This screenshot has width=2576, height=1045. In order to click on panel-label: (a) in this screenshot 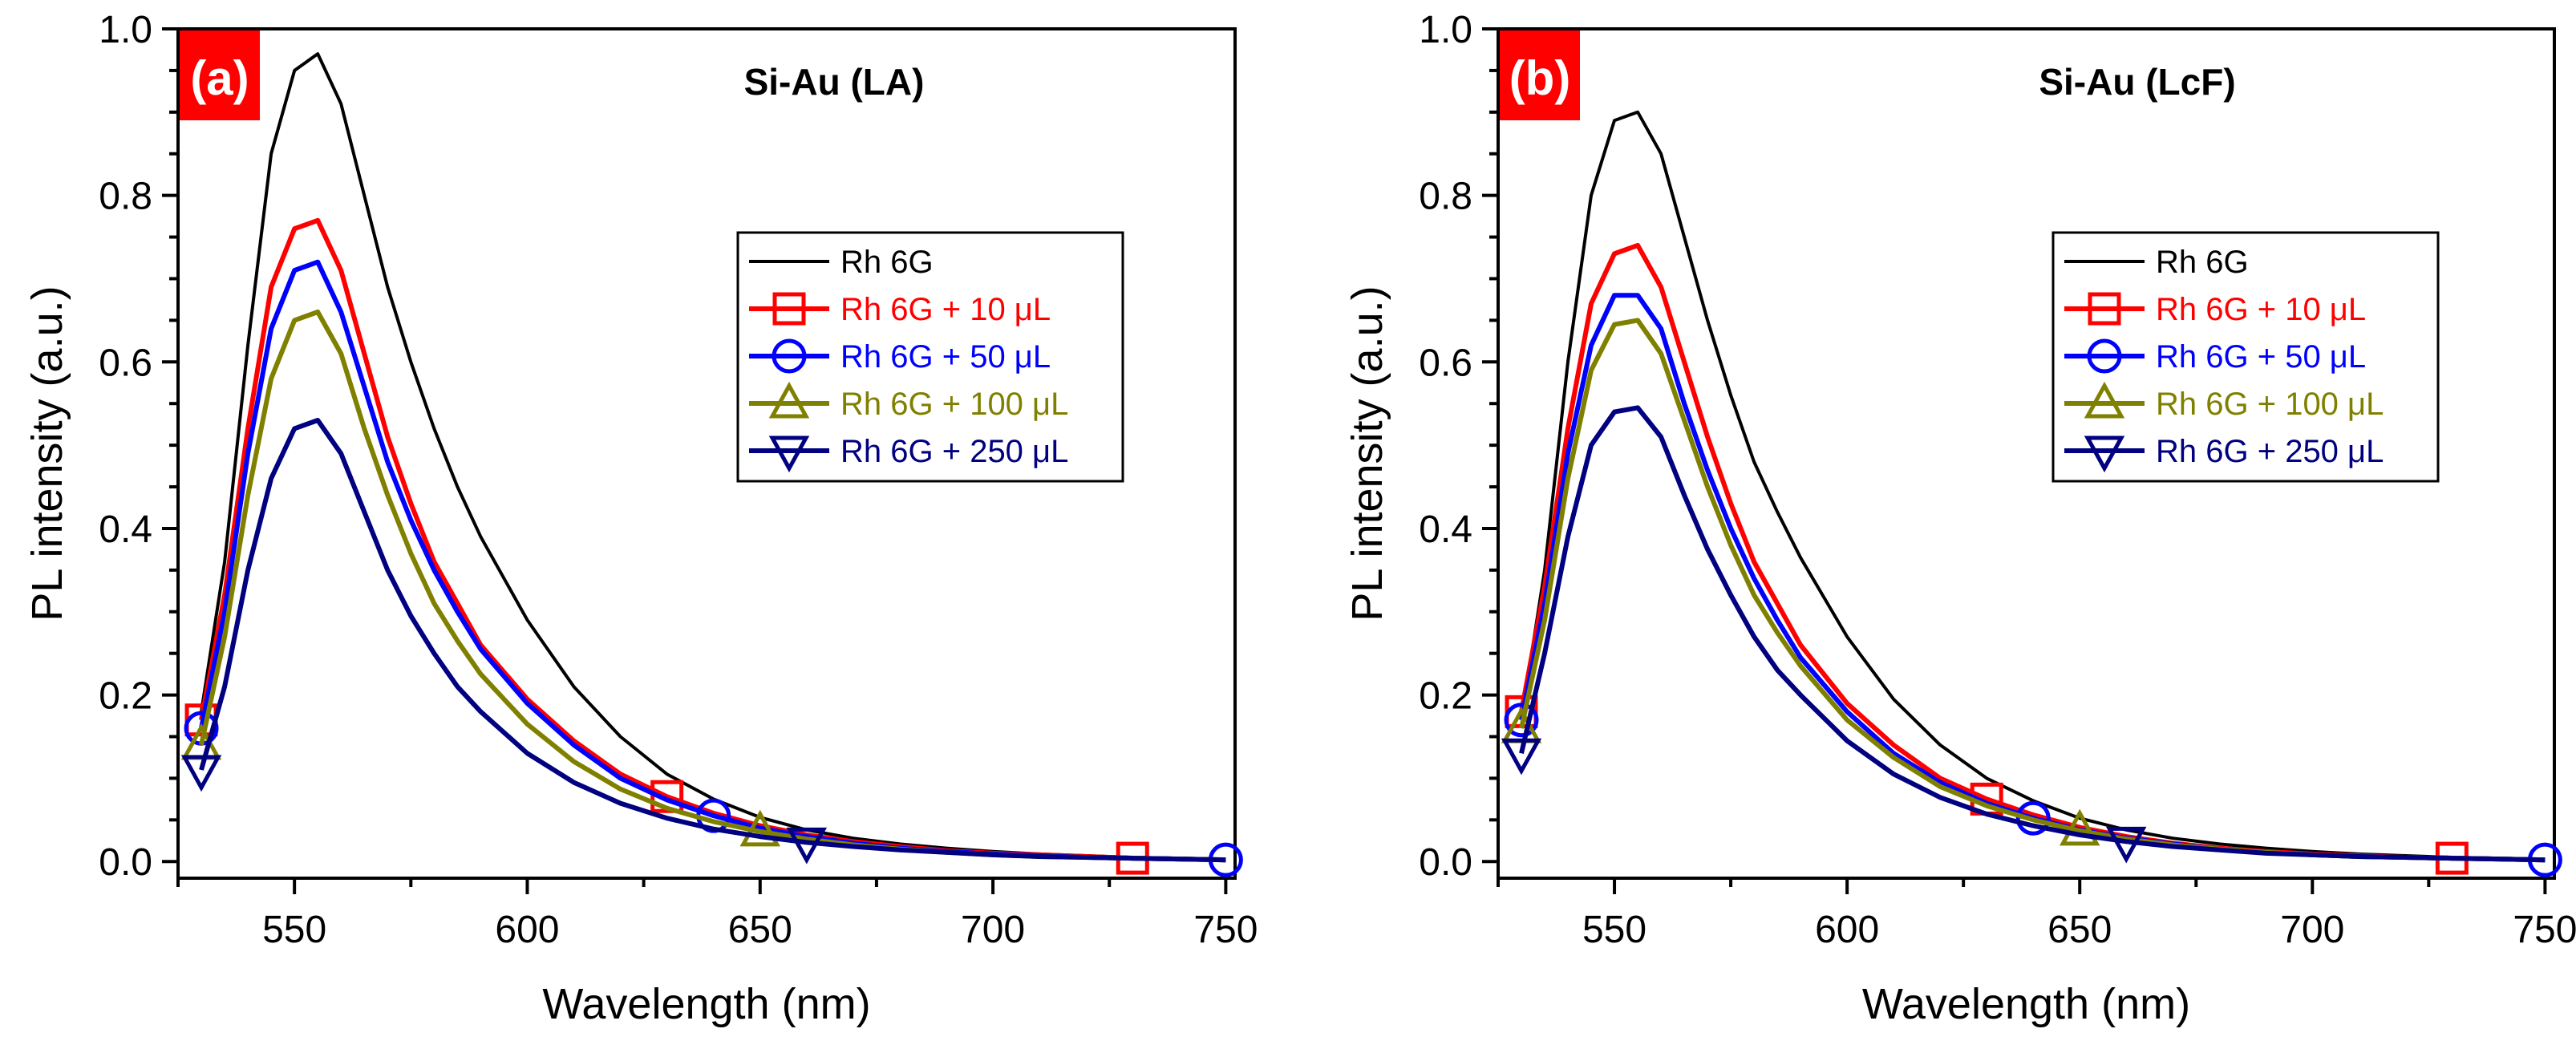, I will do `click(219, 78)`.